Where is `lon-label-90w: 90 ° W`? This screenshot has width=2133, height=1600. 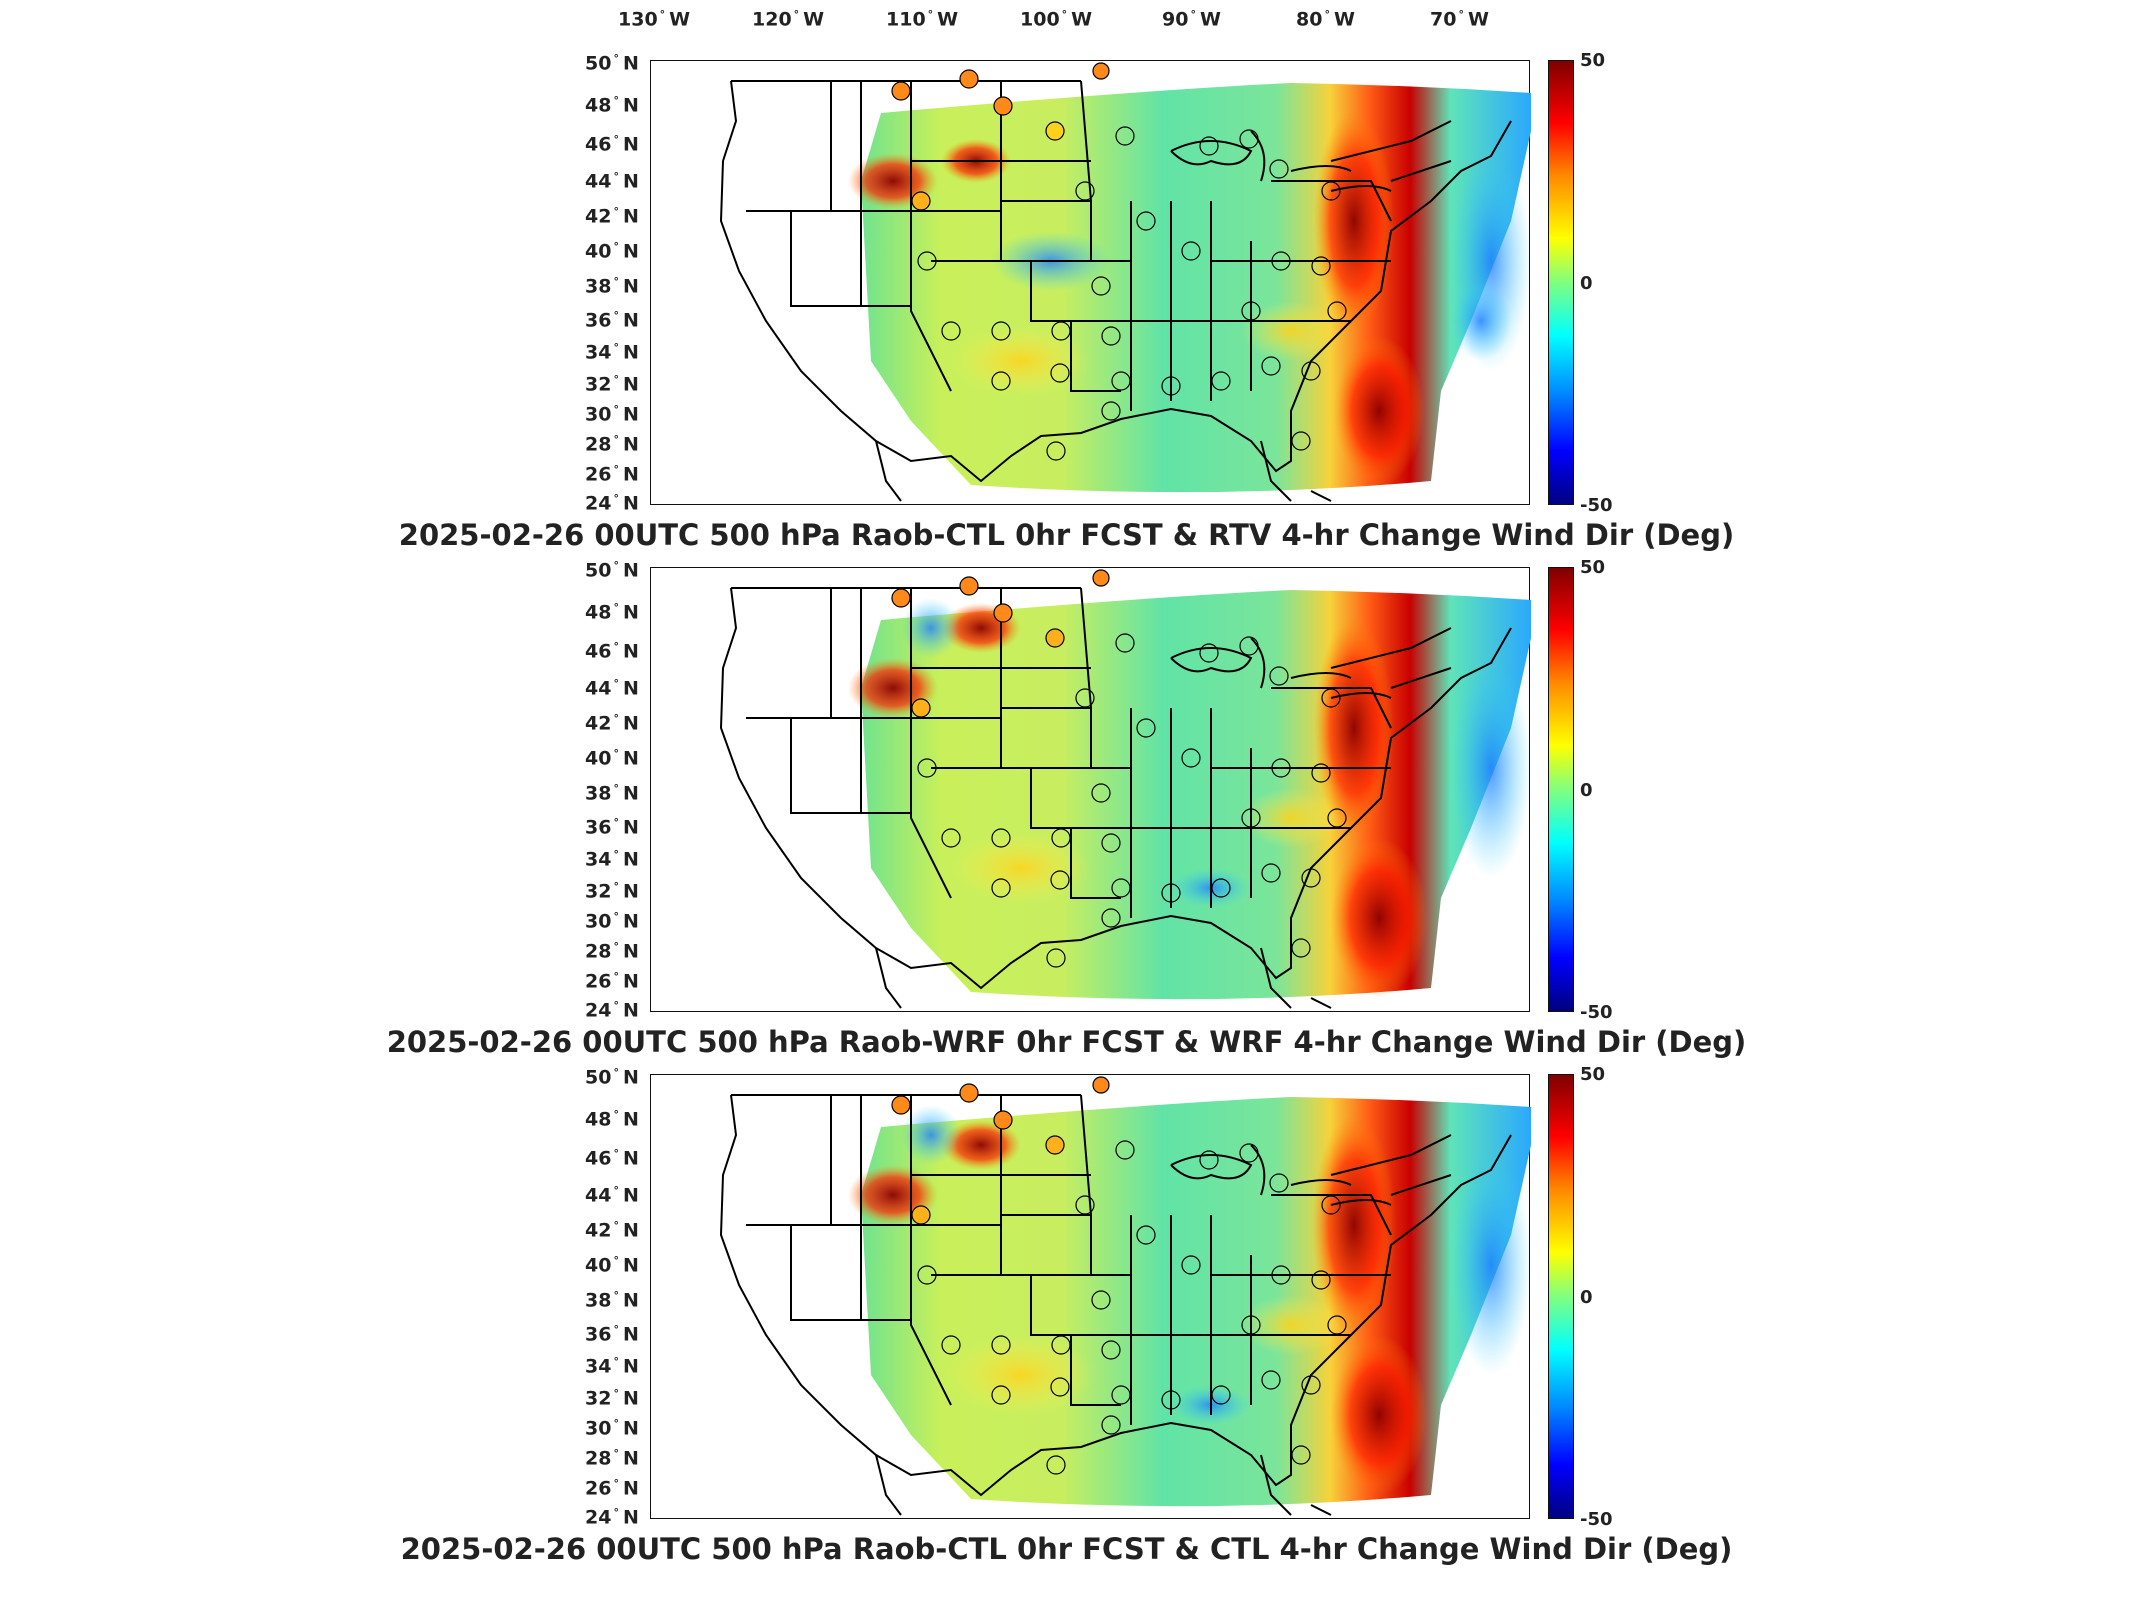
lon-label-90w: 90 ° W is located at coordinates (1191, 19).